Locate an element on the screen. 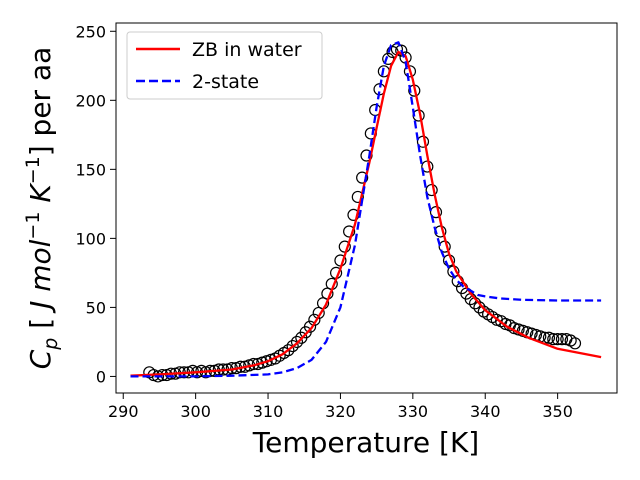 This screenshot has width=640, height=480. x-tick-label: 300 is located at coordinates (195, 411).